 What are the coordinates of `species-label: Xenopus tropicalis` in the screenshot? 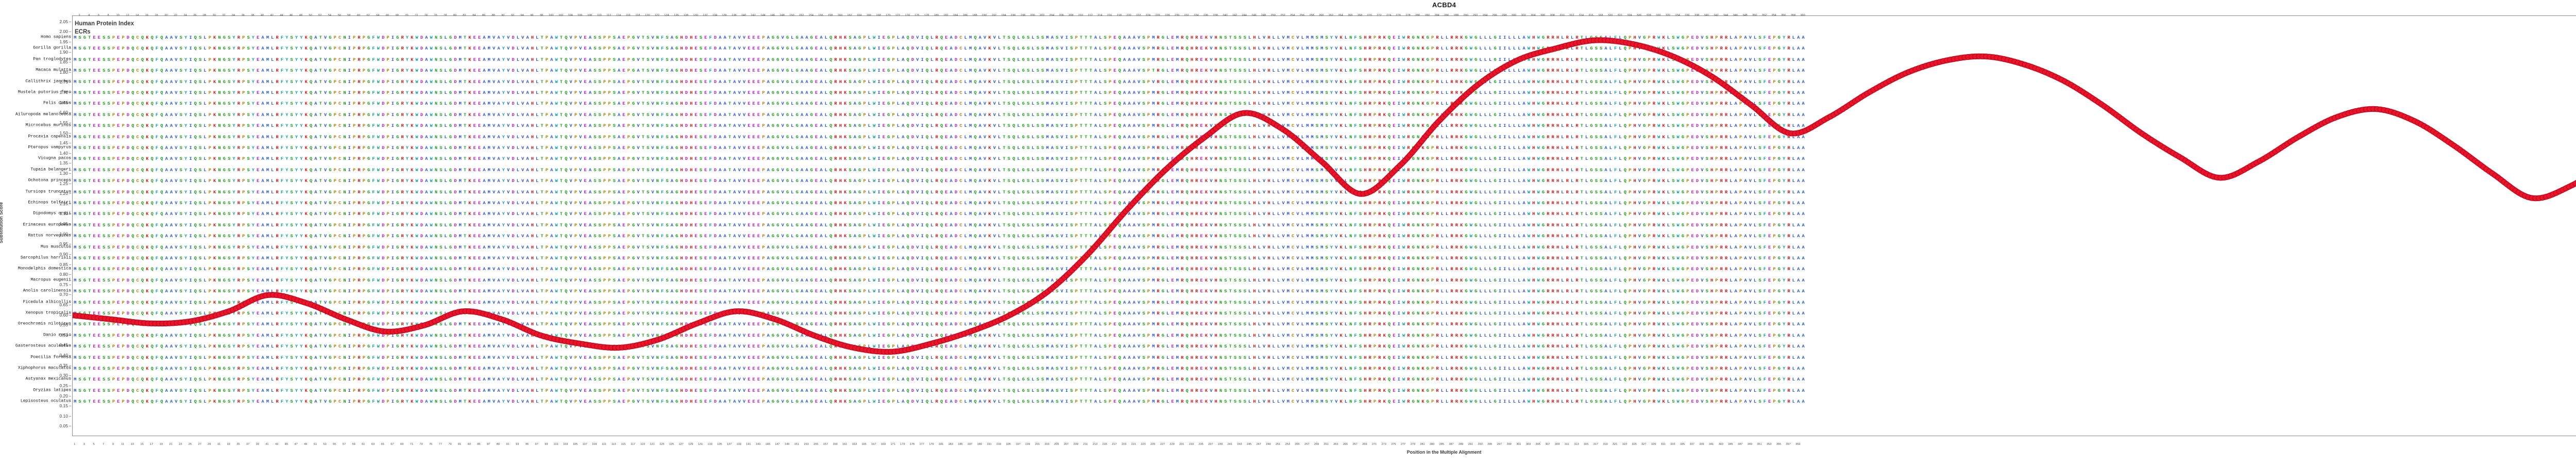 It's located at (48, 313).